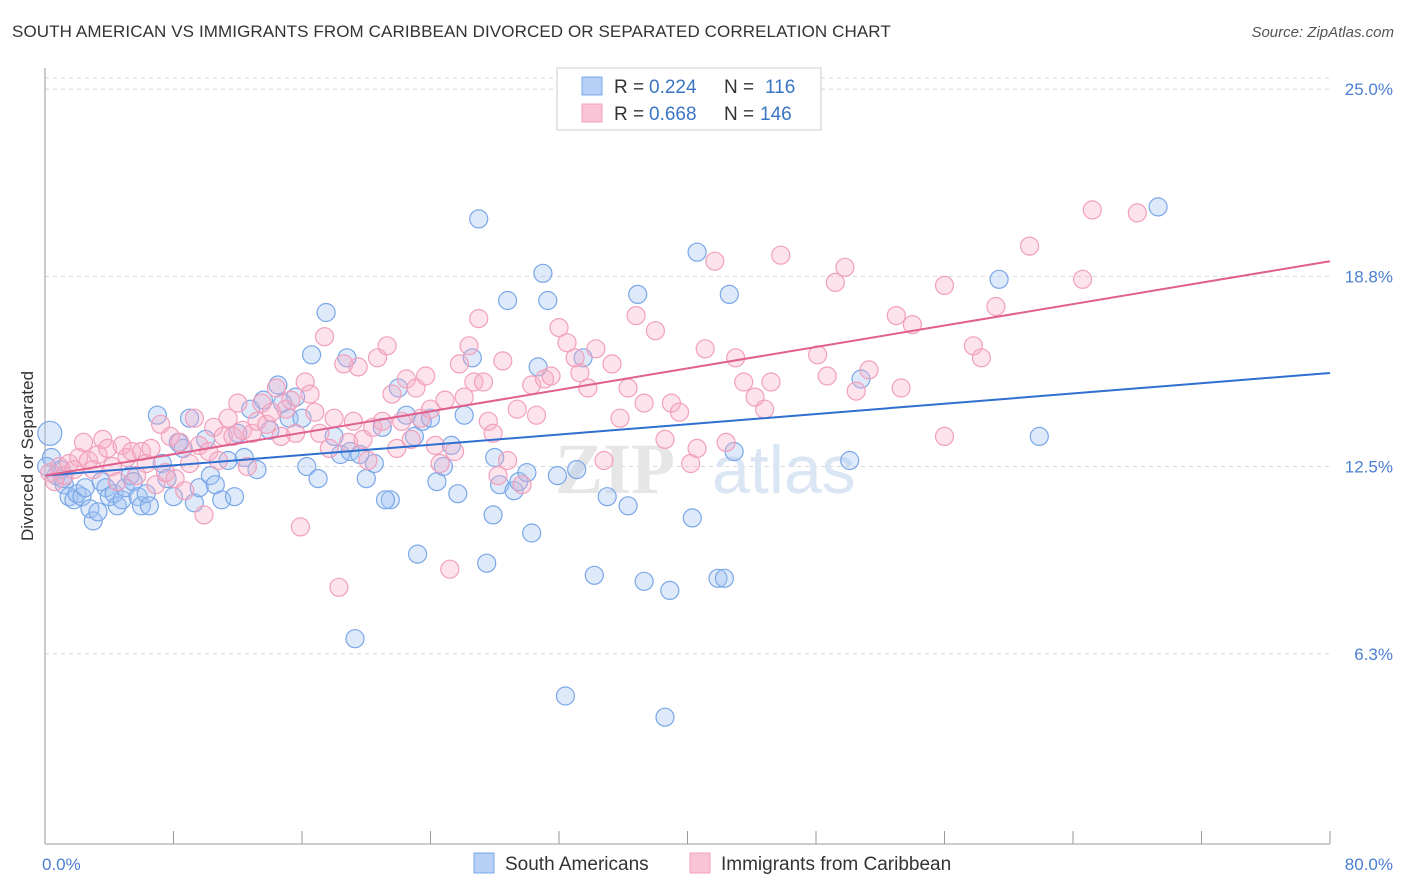 The width and height of the screenshot is (1406, 892). I want to click on legend-swatch-south-americans, so click(592, 86).